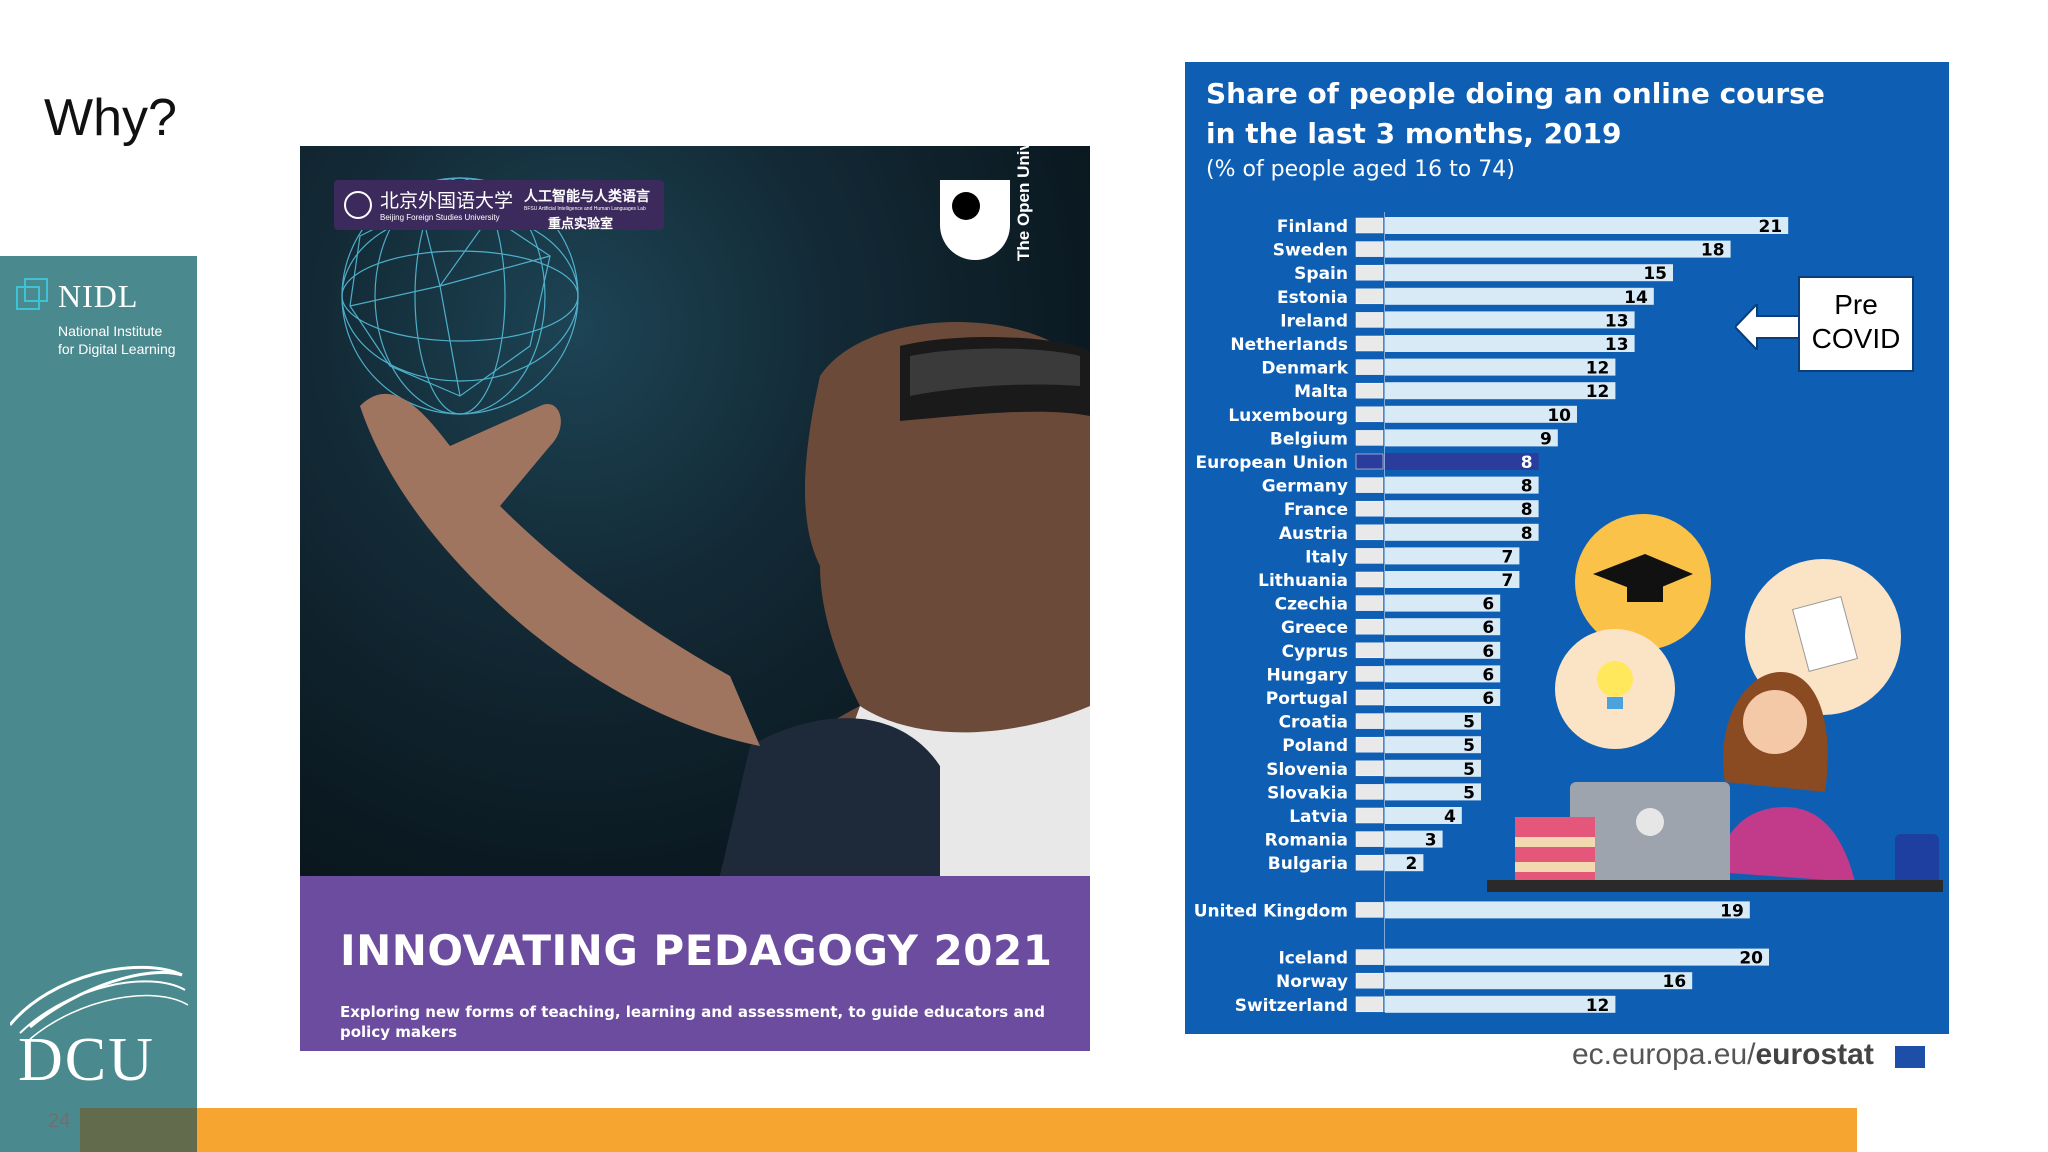 This screenshot has height=1152, width=2048. What do you see at coordinates (1311, 605) in the screenshot?
I see `category-label: Czechia` at bounding box center [1311, 605].